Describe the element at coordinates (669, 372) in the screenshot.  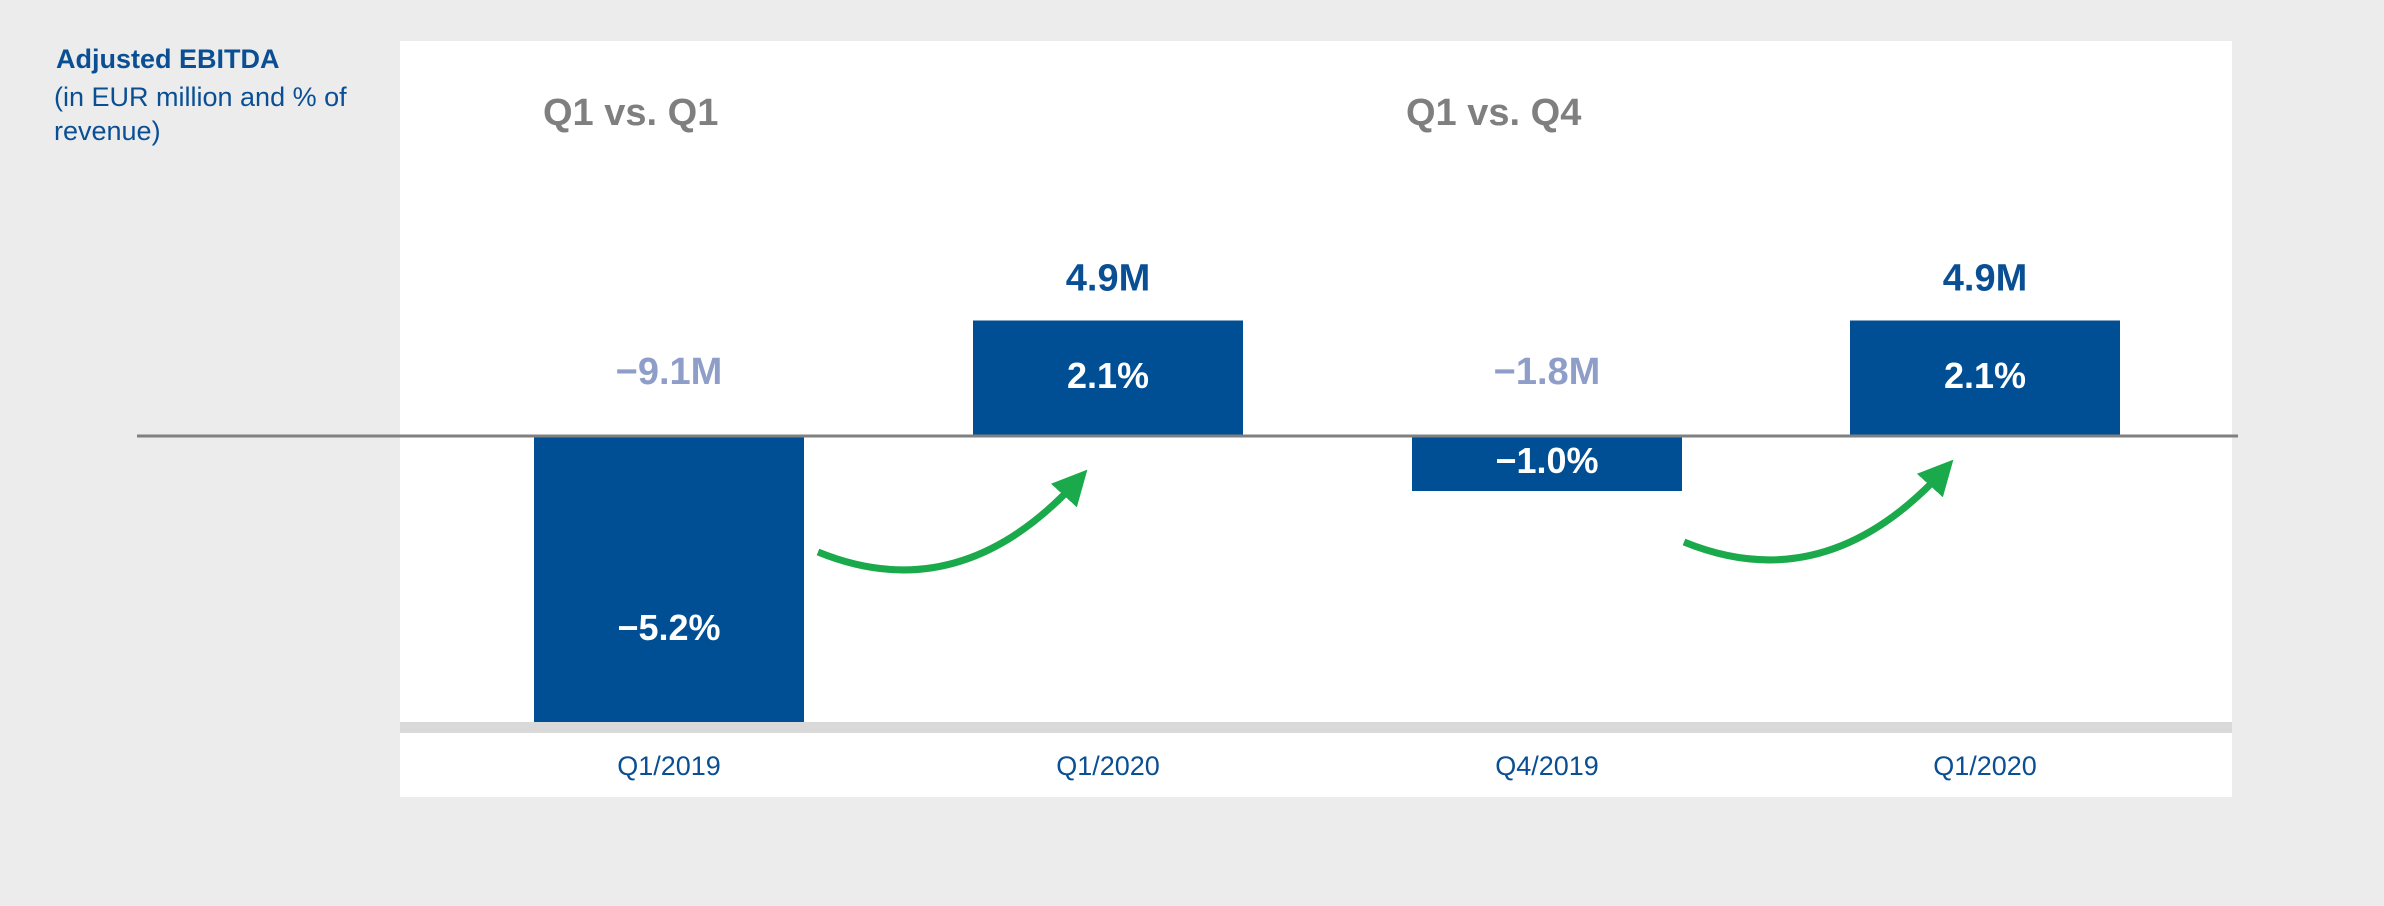
I see `amount-label: −9.1M` at that location.